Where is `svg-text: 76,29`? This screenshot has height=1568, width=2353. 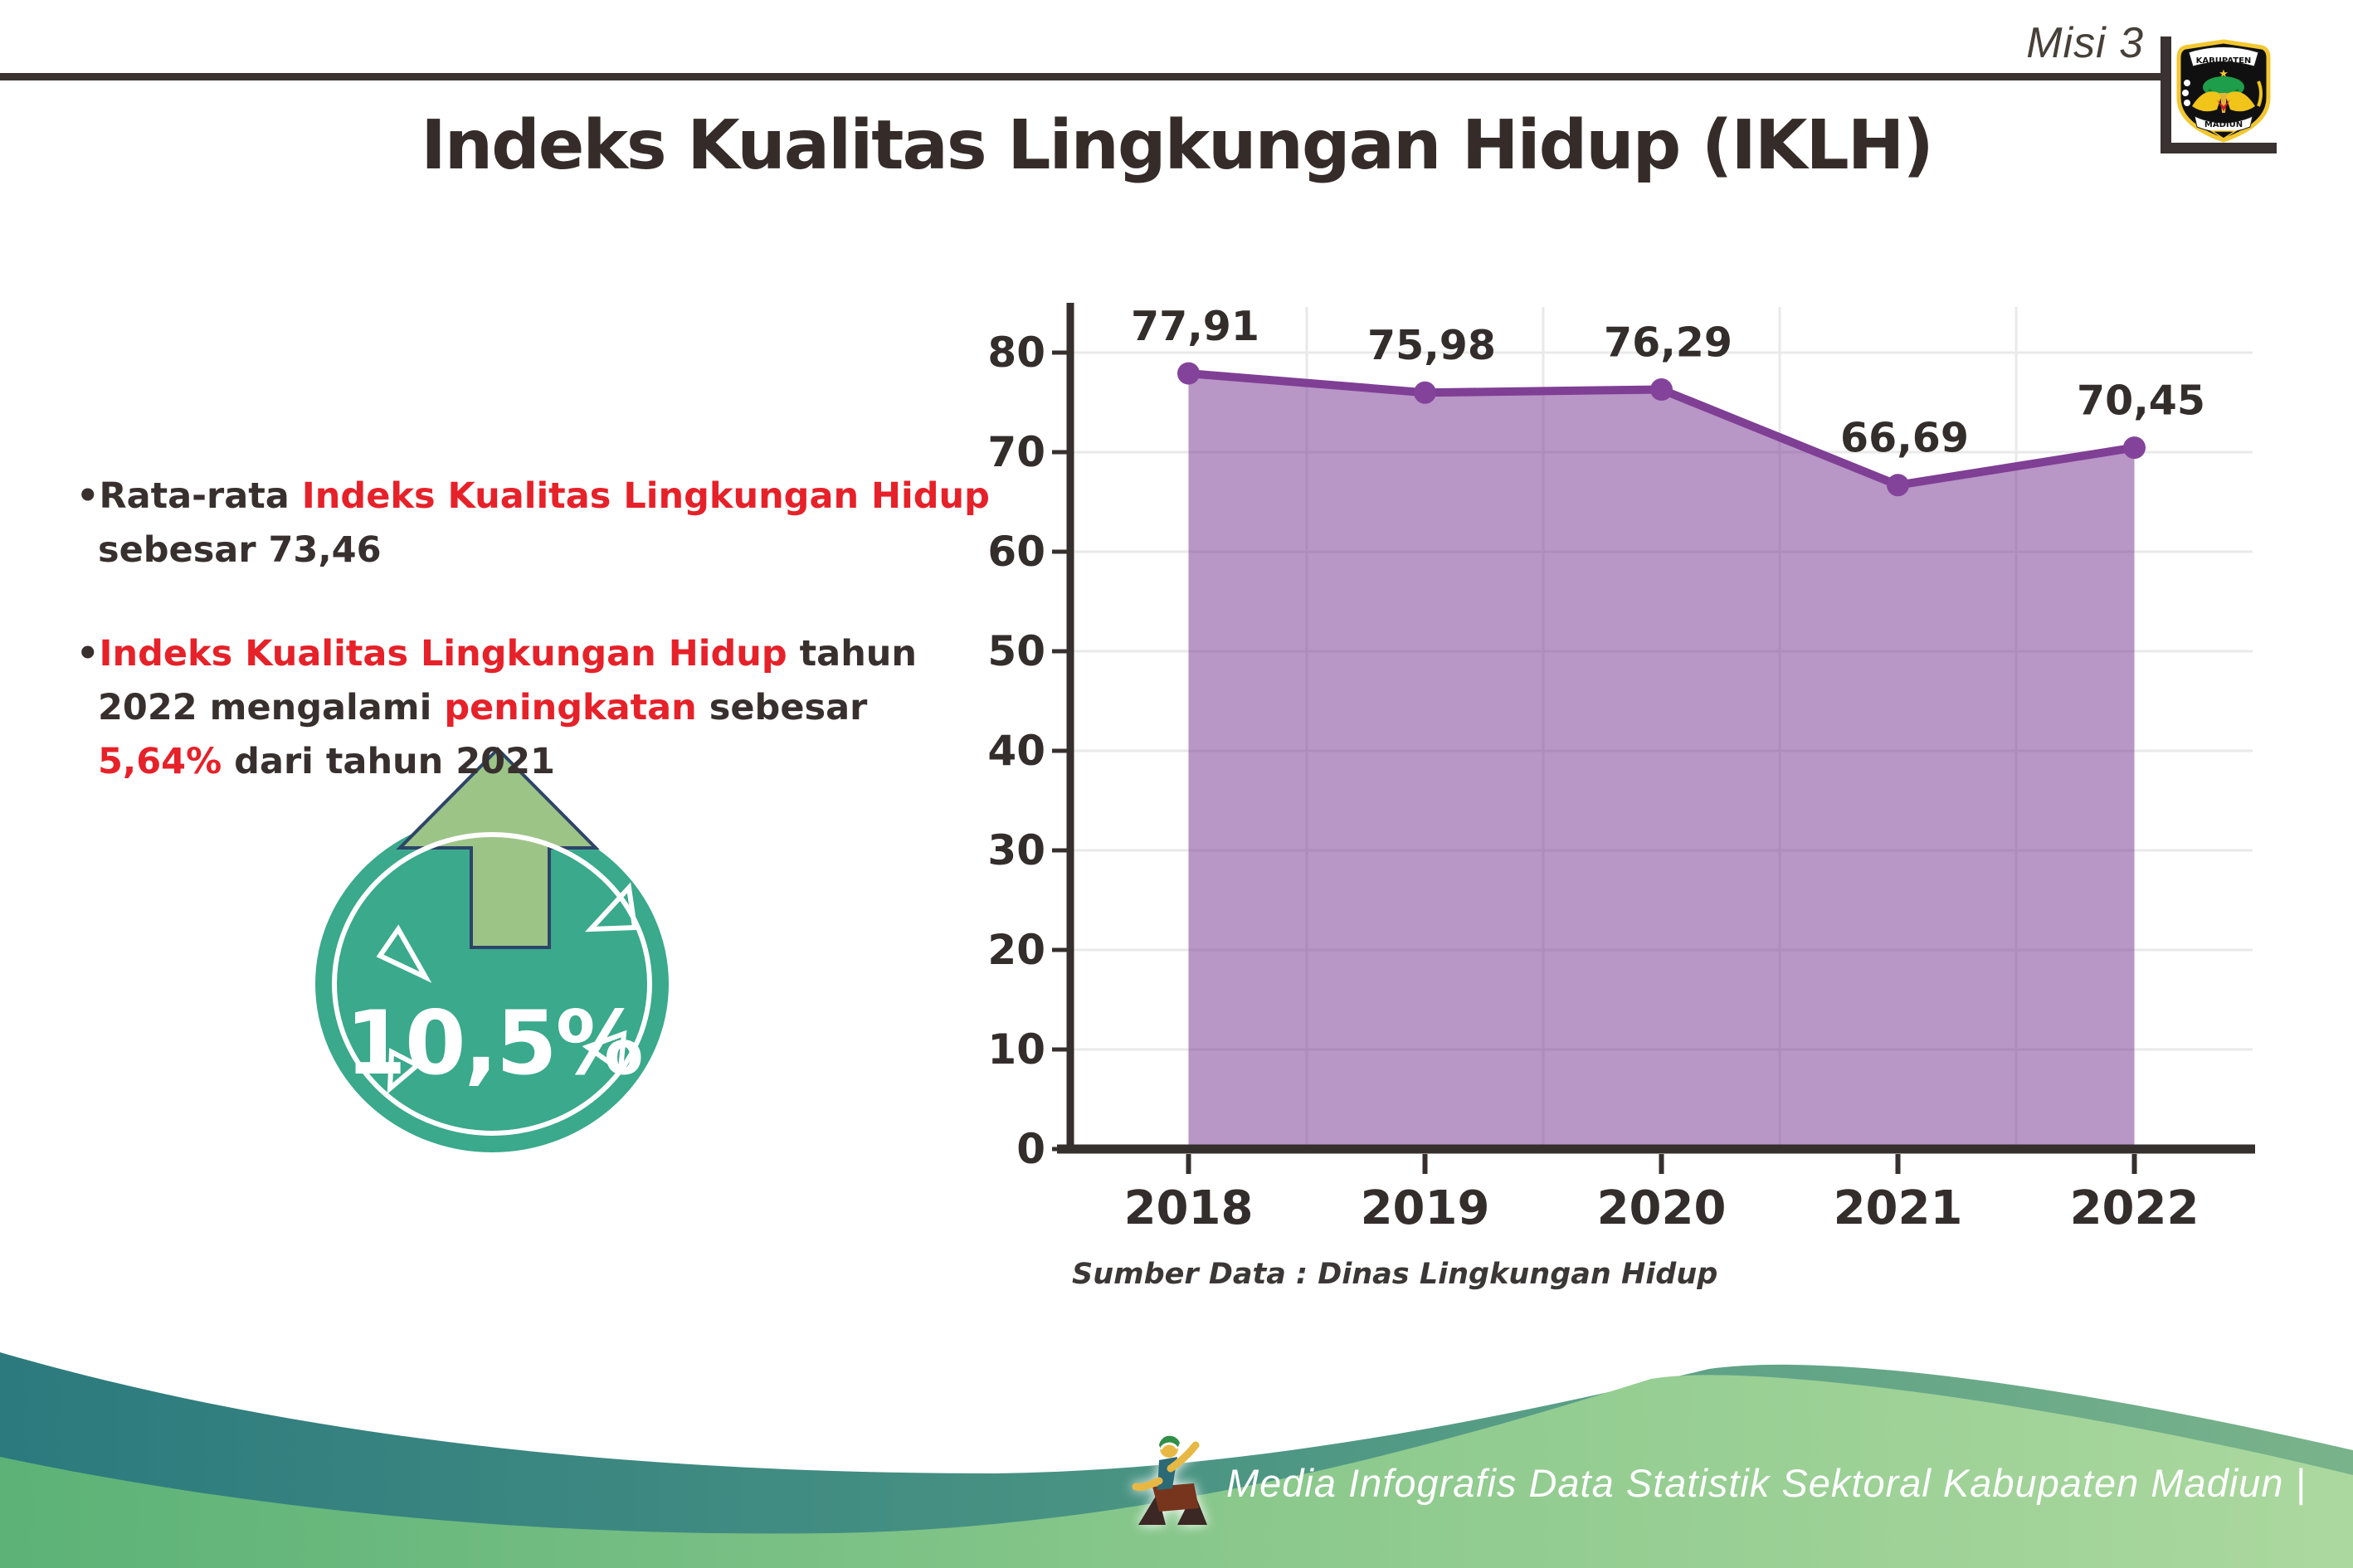
svg-text: 76,29 is located at coordinates (1668, 343).